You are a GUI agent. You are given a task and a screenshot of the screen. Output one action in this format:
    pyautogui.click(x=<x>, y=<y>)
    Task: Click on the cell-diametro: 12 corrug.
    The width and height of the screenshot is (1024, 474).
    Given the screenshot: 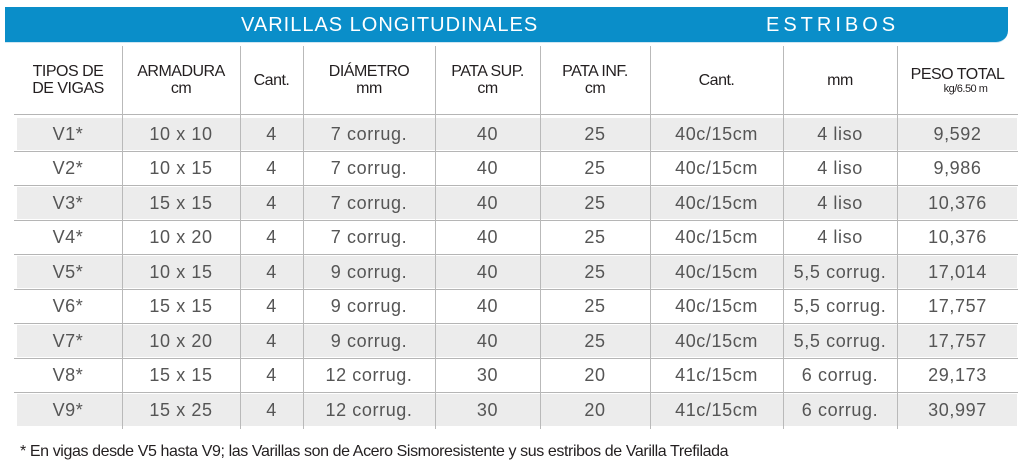 What is the action you would take?
    pyautogui.click(x=369, y=410)
    